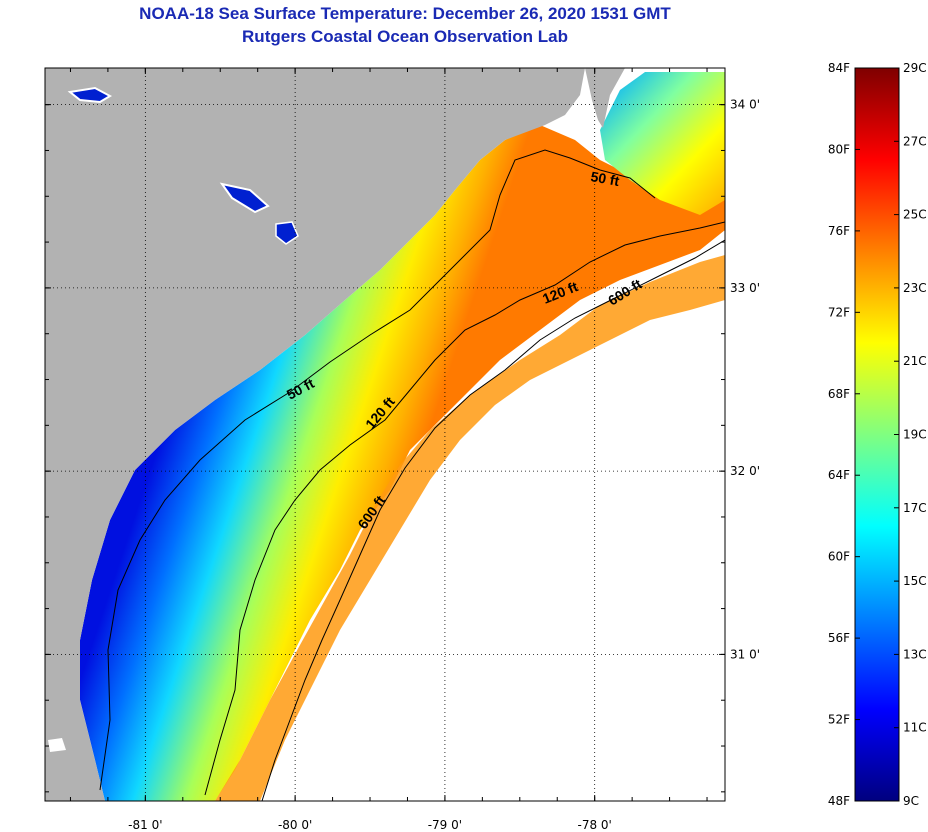 The image size is (928, 832). What do you see at coordinates (839, 149) in the screenshot?
I see `colorbar-fahrenheit-label: 80F` at bounding box center [839, 149].